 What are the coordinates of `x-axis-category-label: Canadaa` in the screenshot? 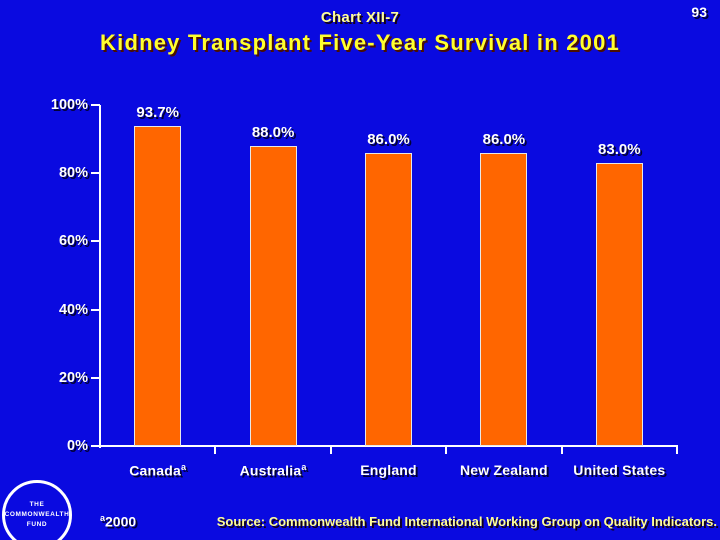 It's located at (158, 470).